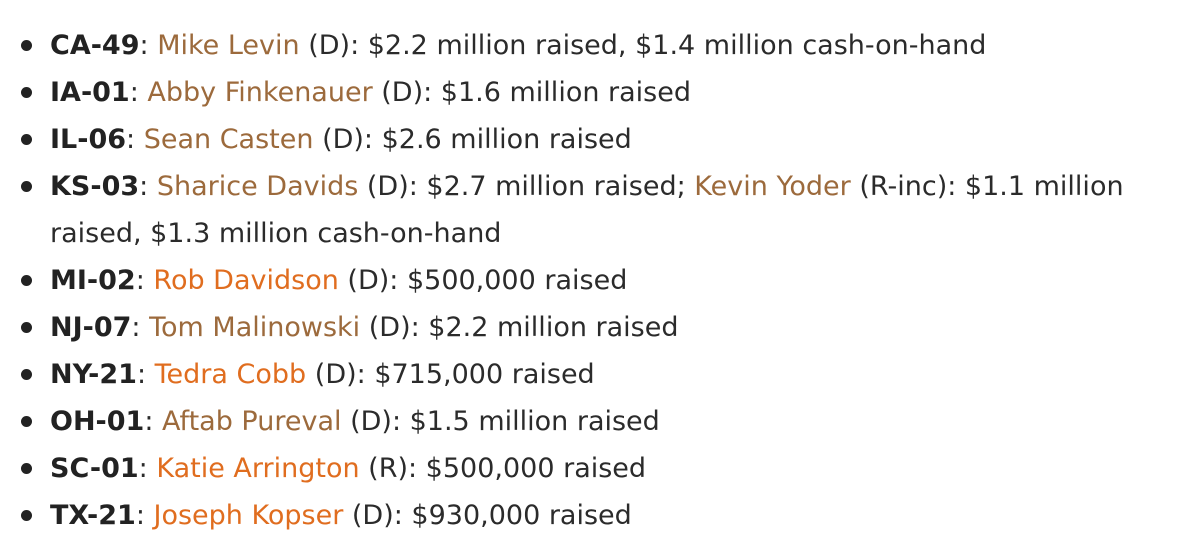 This screenshot has width=1200, height=551. Describe the element at coordinates (255, 327) in the screenshot. I see `candidate-link: Tom Malinowski` at that location.